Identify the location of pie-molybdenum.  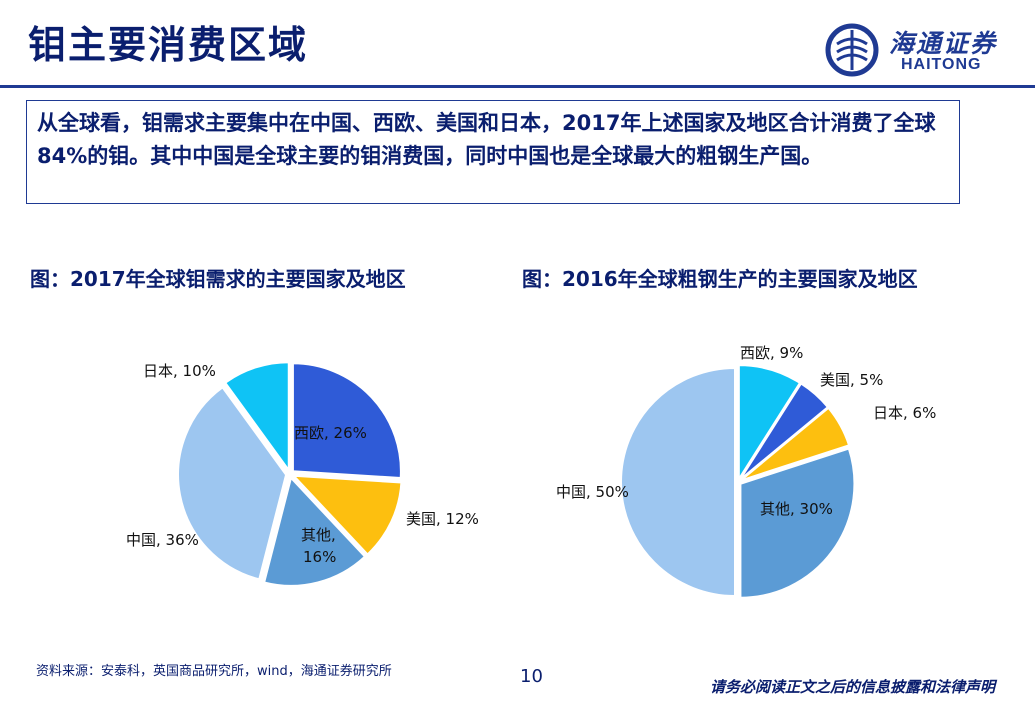
(290, 474).